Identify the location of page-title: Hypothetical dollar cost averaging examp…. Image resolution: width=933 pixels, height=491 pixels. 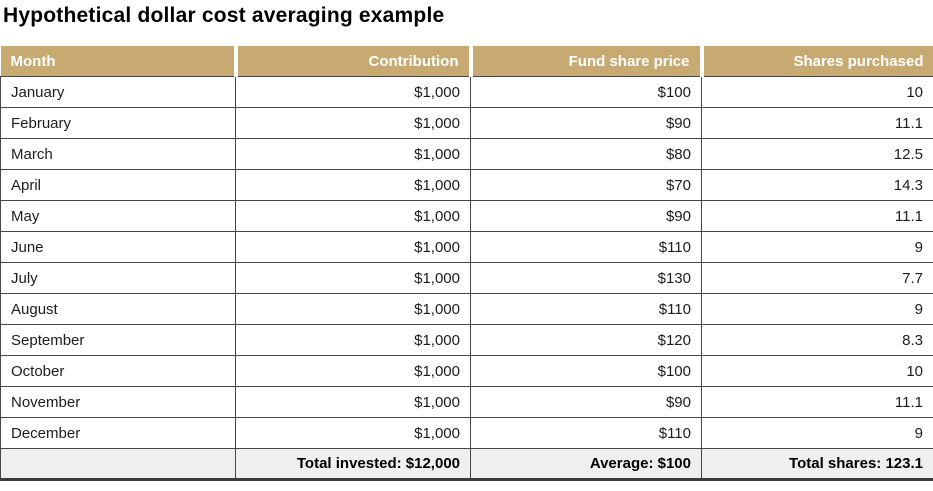
(468, 16).